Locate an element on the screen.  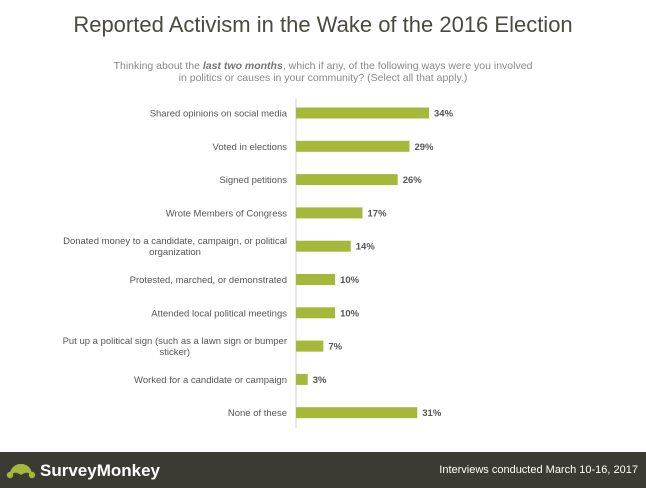
category-label-continuation: organization is located at coordinates (175, 252).